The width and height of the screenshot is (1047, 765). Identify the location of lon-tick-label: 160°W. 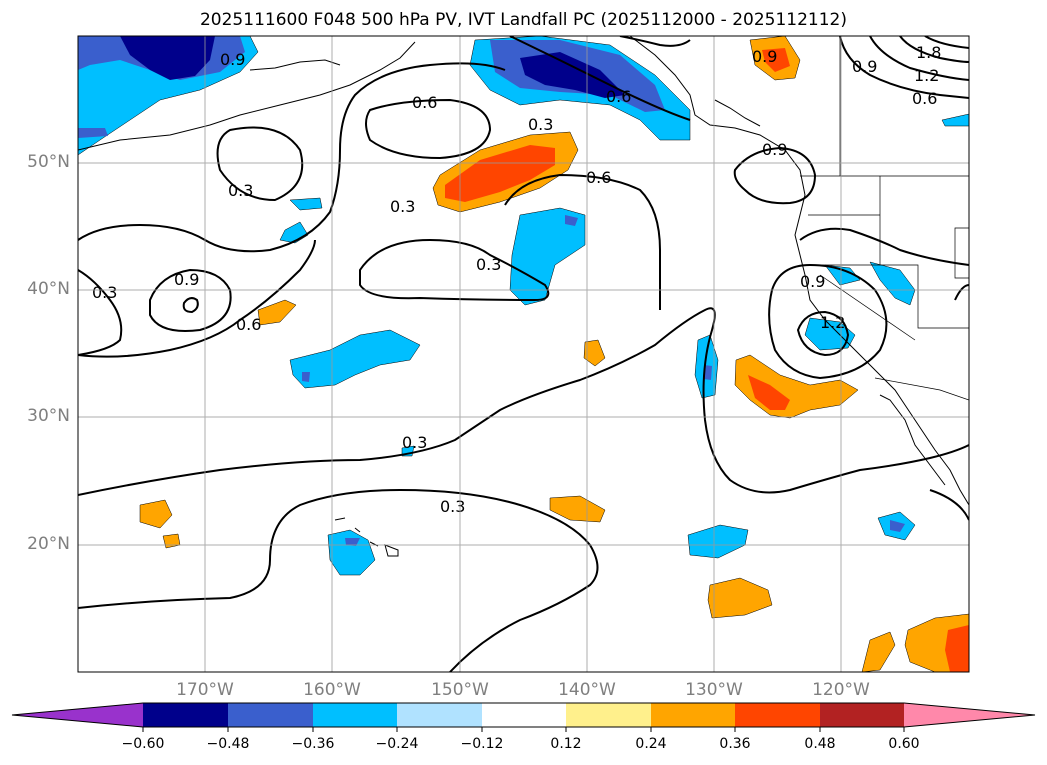
(332, 690).